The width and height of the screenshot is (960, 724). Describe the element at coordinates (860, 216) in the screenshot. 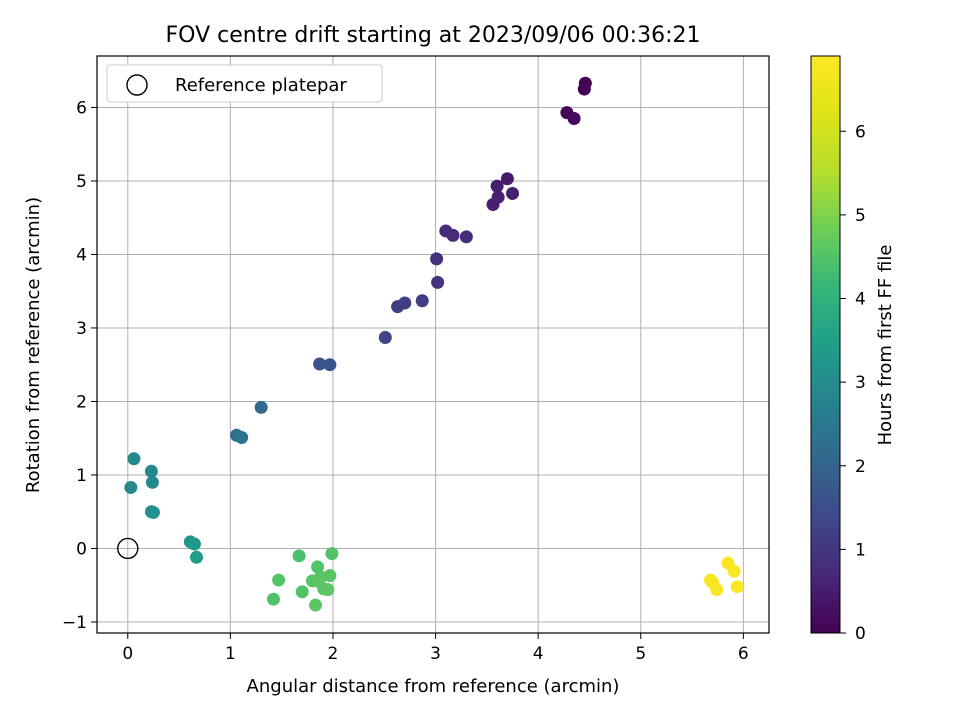

I see `colorbar-tick-label: 5` at that location.